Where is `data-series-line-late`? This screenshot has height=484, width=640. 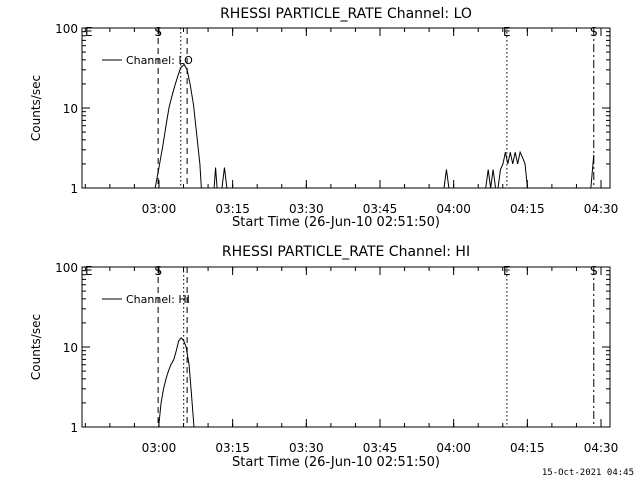 data-series-line-late is located at coordinates (517, 169).